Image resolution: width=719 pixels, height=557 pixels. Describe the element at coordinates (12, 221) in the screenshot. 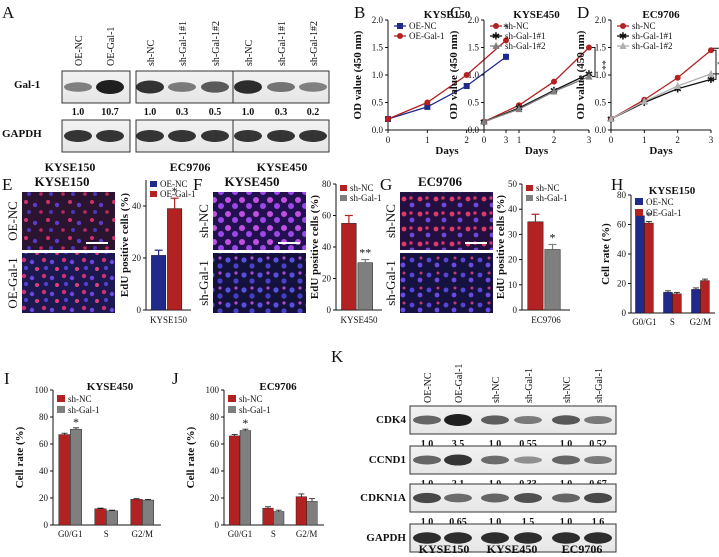

I see `micro-row-label-e-top: OE-NC` at that location.